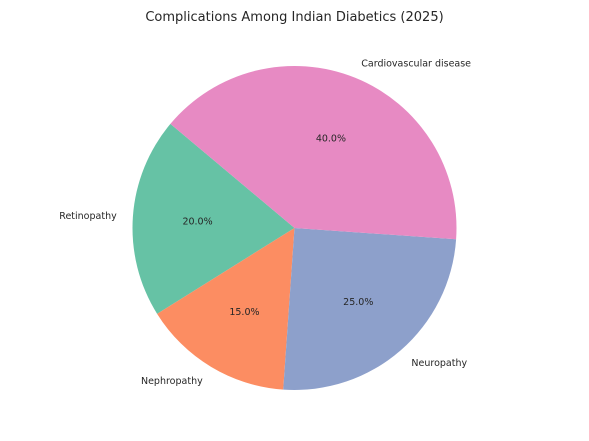  What do you see at coordinates (439, 363) in the screenshot?
I see `slice-label-neuropathy: Neuropathy` at bounding box center [439, 363].